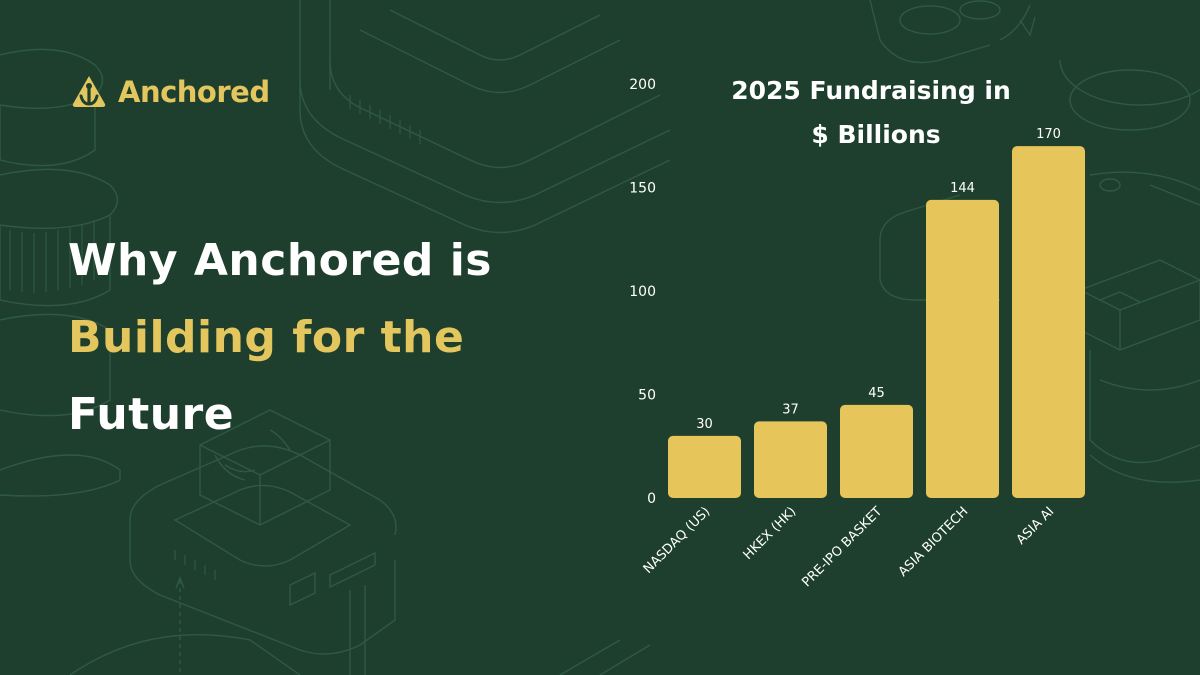  What do you see at coordinates (871, 90) in the screenshot?
I see `chart-title-line-1: 2025 Fundraising in` at bounding box center [871, 90].